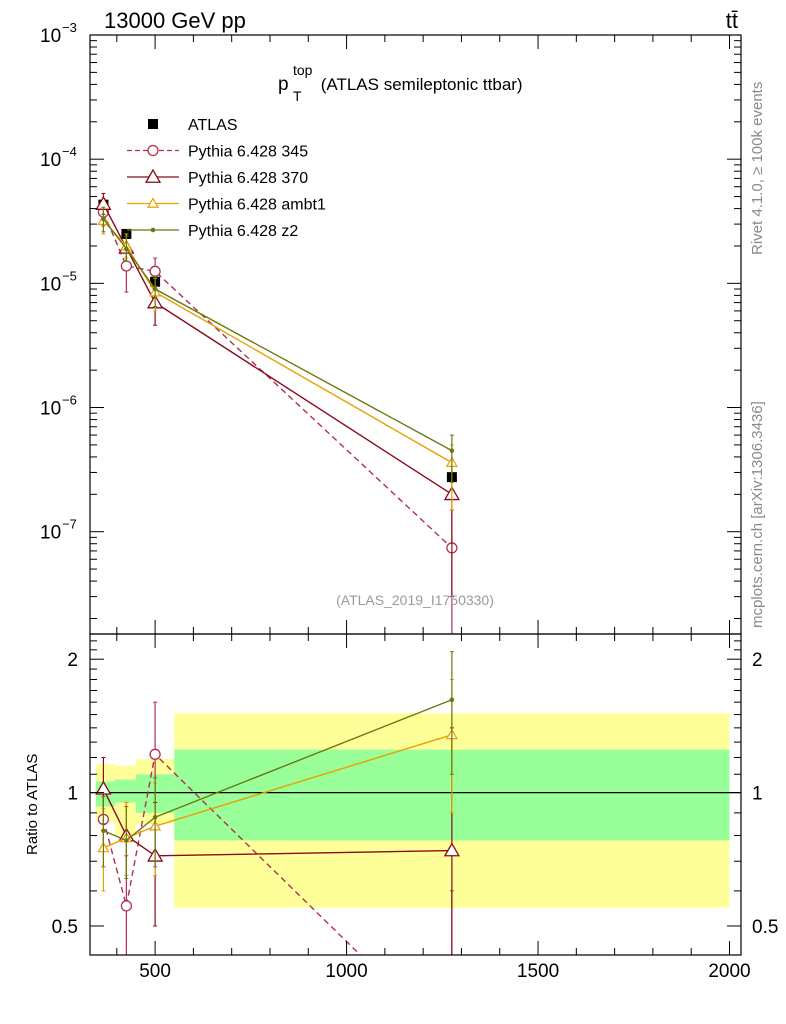 Image resolution: width=786 pixels, height=1024 pixels. I want to click on uncertainty-band-inner, so click(125, 791).